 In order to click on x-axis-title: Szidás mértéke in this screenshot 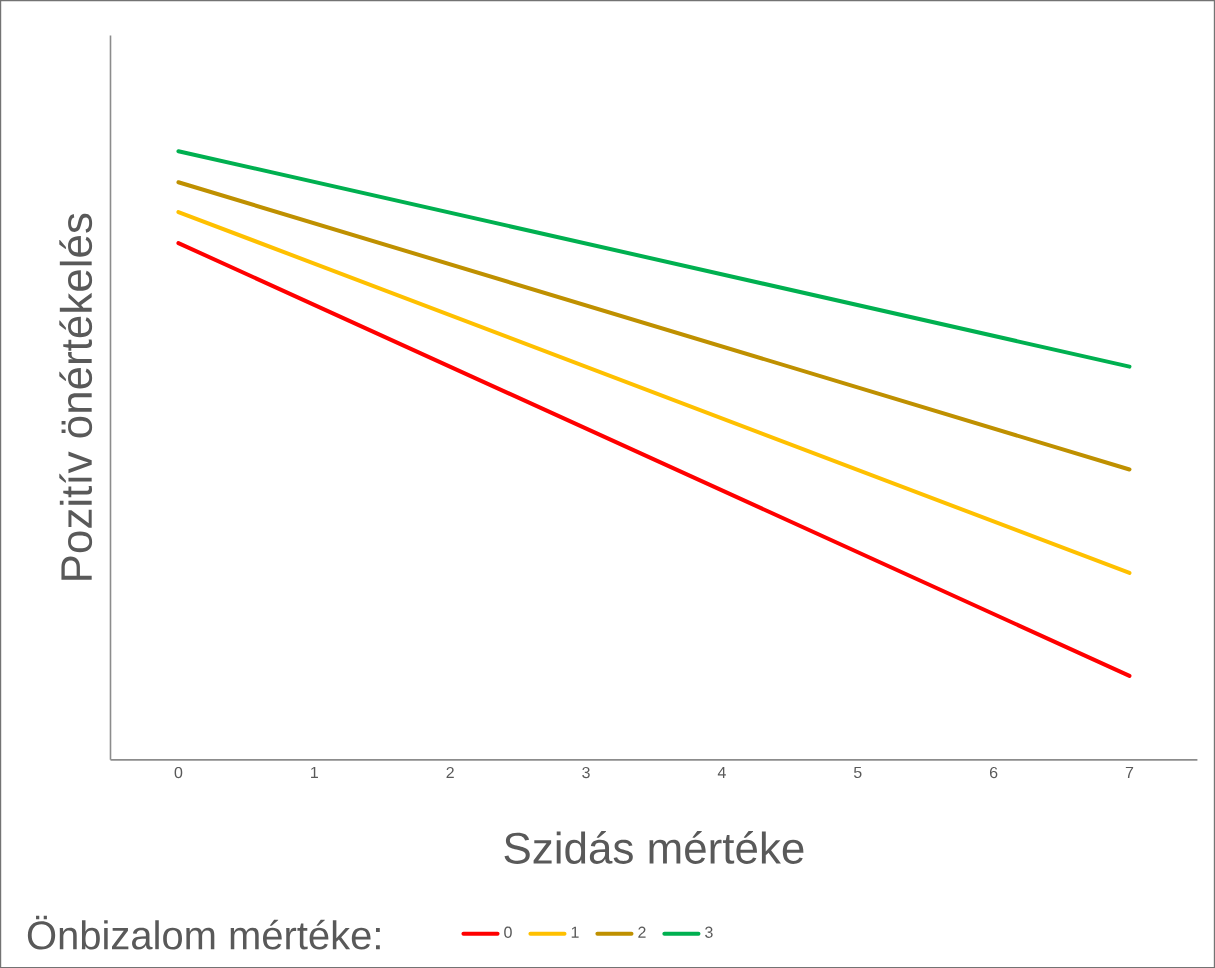, I will do `click(654, 847)`.